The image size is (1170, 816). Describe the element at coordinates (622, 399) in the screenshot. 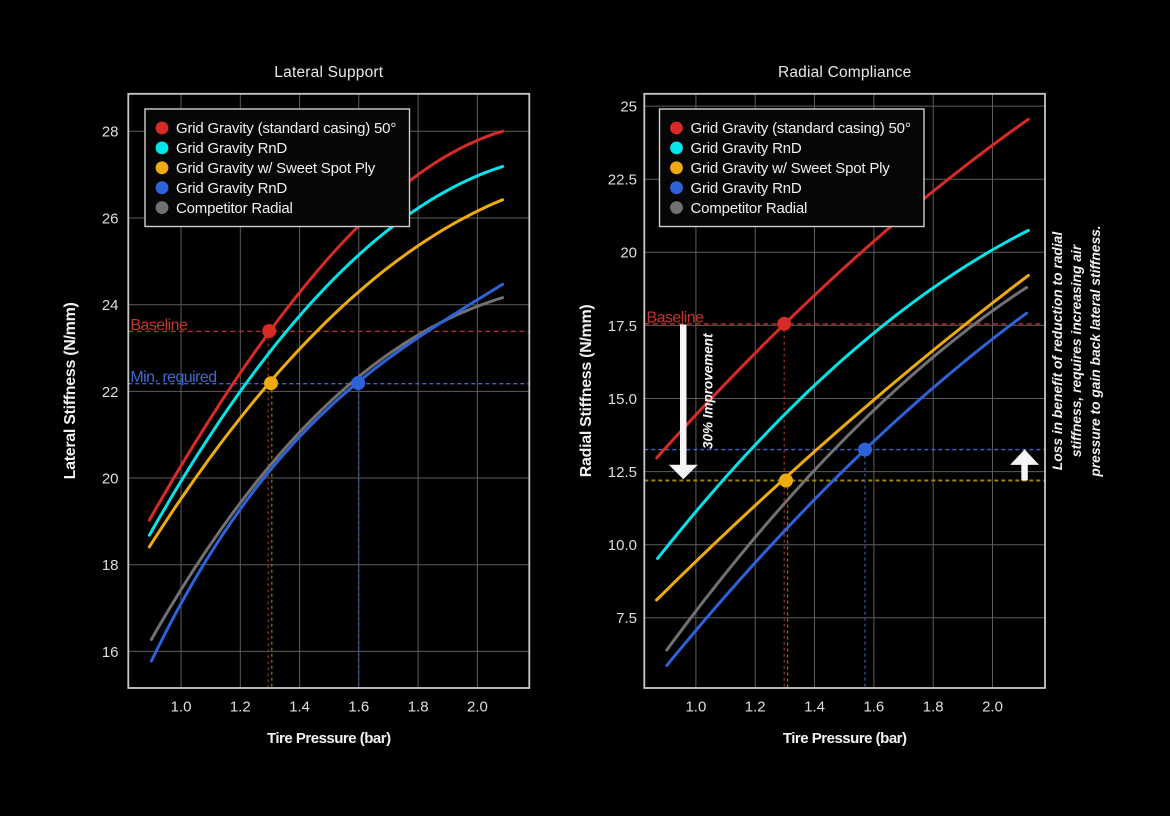

I see `svg-text: 15.0` at that location.